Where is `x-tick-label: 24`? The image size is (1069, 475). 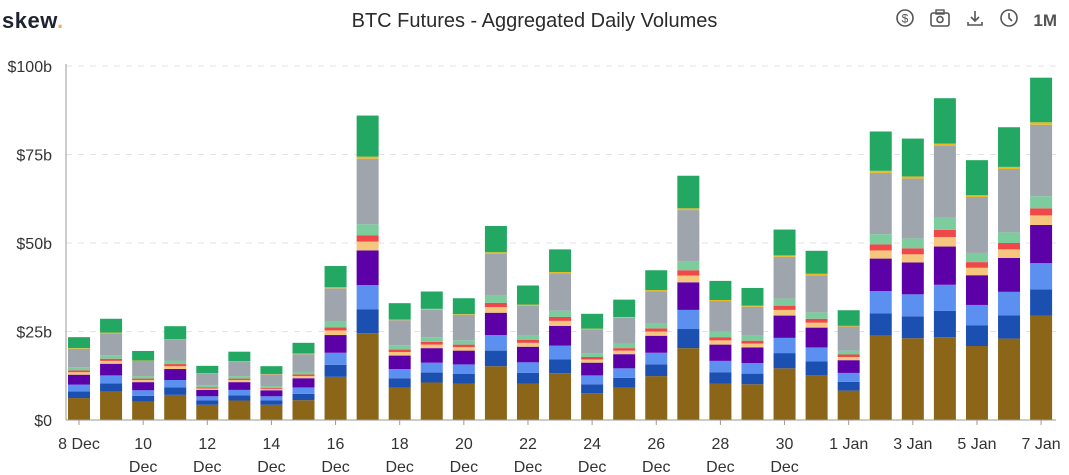
x-tick-label: 24 is located at coordinates (592, 444).